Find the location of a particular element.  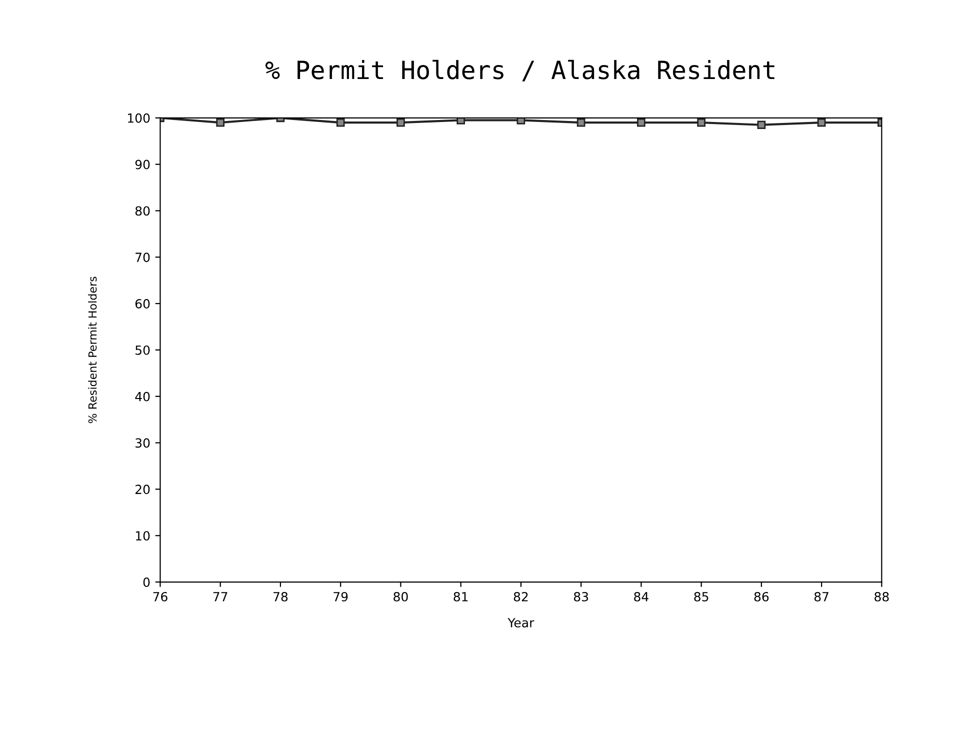

x-tick-label: 83 is located at coordinates (581, 597).